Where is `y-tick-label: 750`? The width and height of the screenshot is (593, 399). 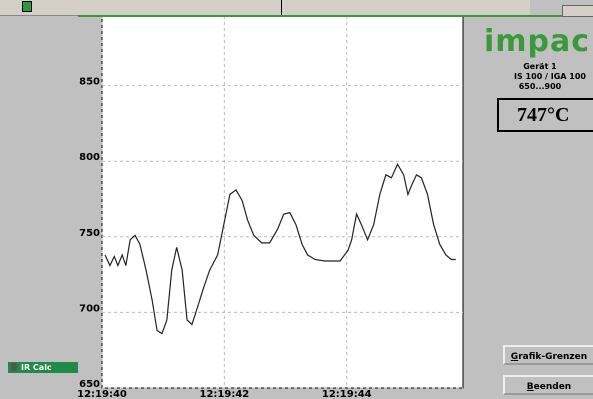 y-tick-label: 750 is located at coordinates (89, 233).